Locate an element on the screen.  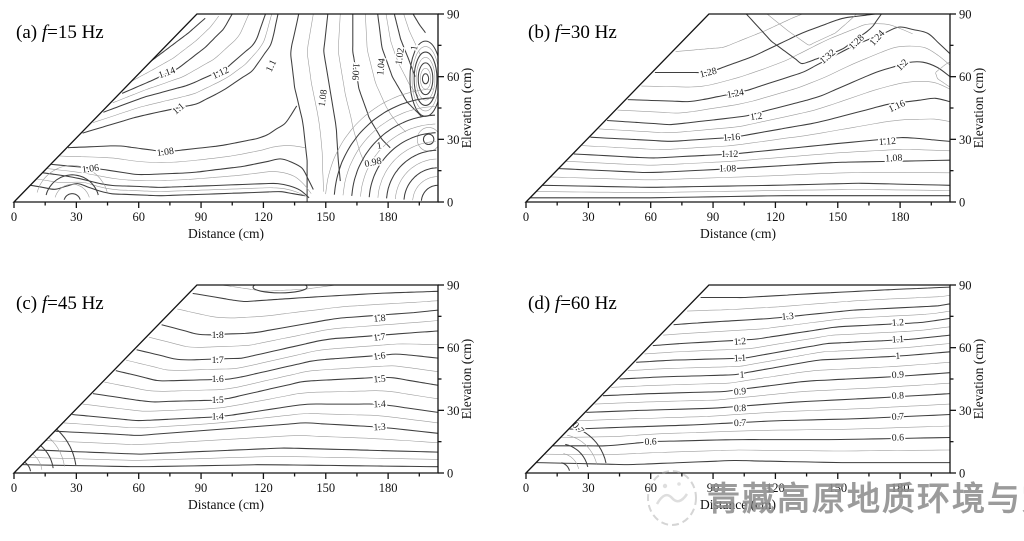
contour-label: 1.14 is located at coordinates (167, 73).